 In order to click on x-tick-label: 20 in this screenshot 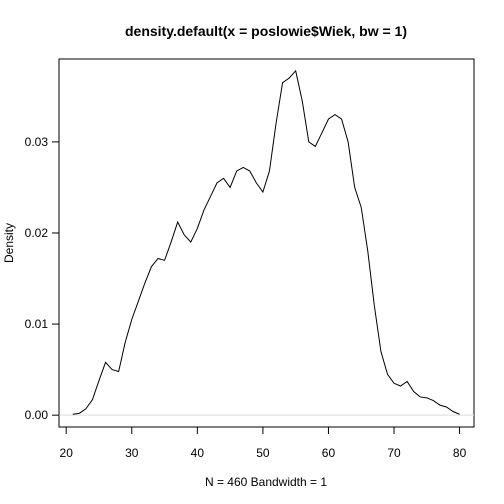, I will do `click(67, 453)`.